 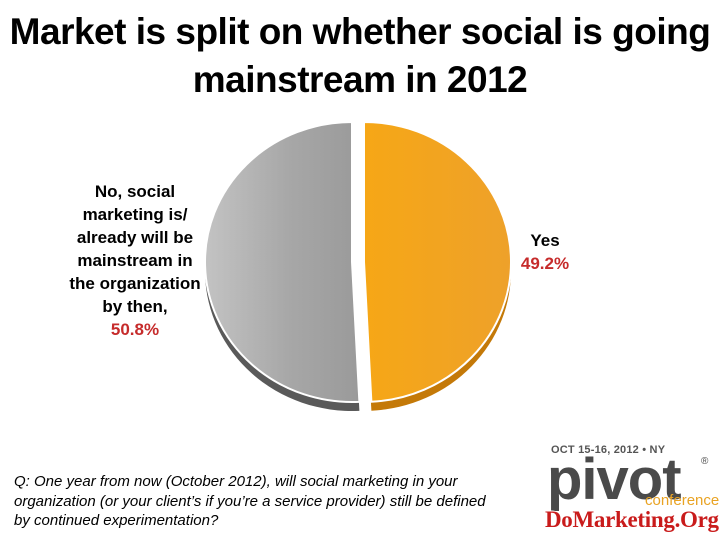 I want to click on logo-wordmark: pivot, so click(x=614, y=479).